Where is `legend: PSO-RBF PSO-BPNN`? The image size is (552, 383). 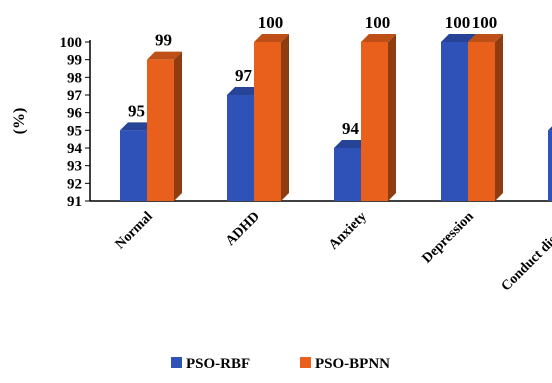
legend: PSO-RBF PSO-BPNN is located at coordinates (280, 364).